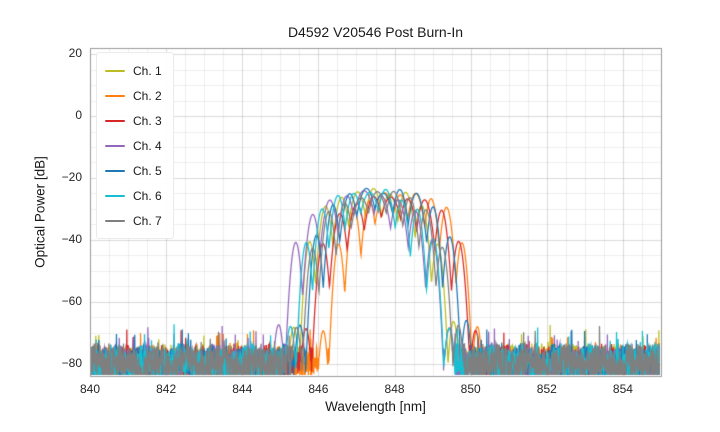  What do you see at coordinates (71, 238) in the screenshot?
I see `y-tick-label: −40` at bounding box center [71, 238].